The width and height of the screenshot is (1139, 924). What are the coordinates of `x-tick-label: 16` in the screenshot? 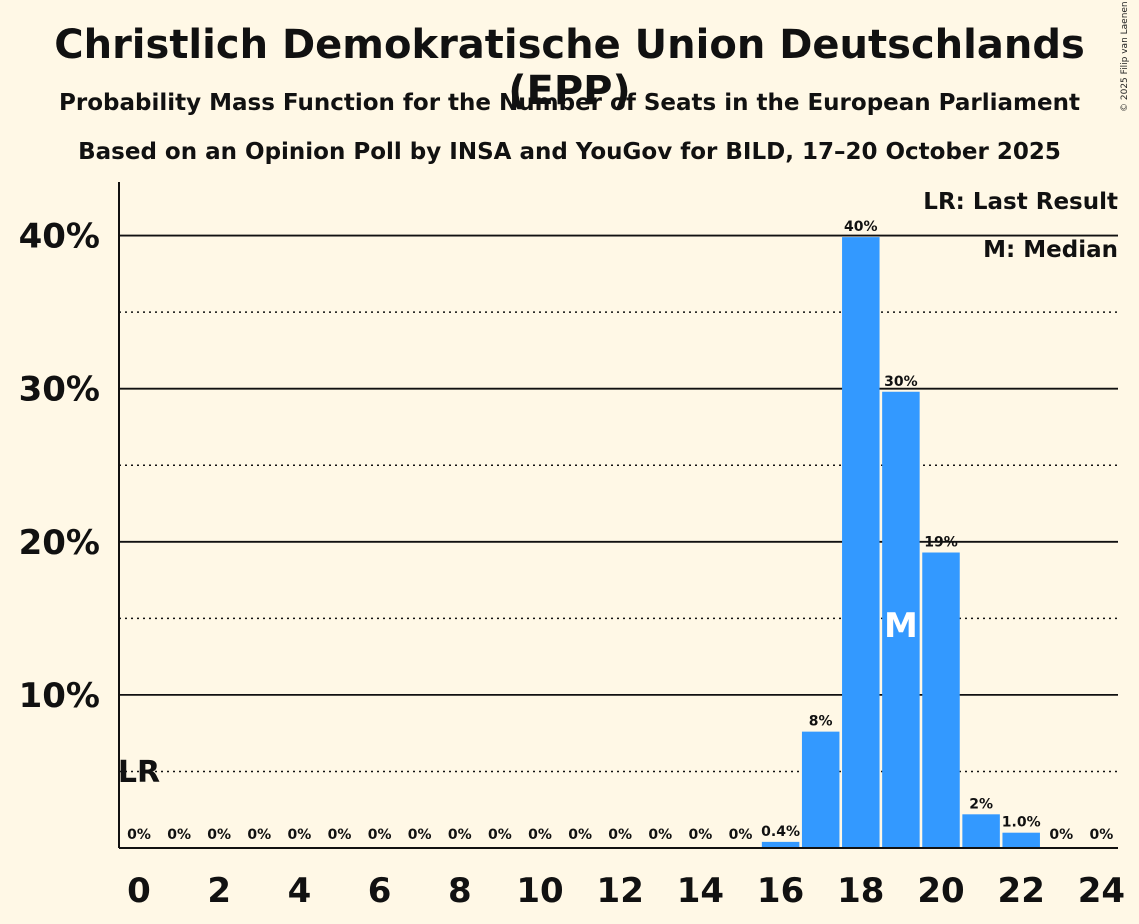 It's located at (780, 891).